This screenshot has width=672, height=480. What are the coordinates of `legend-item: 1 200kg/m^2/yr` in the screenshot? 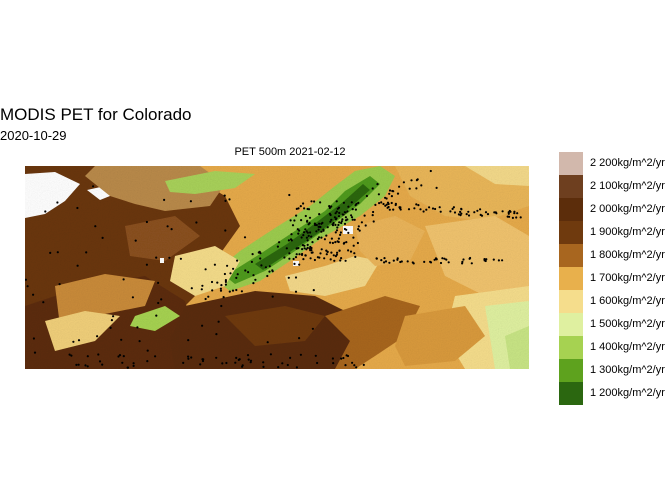 It's located at (615, 393).